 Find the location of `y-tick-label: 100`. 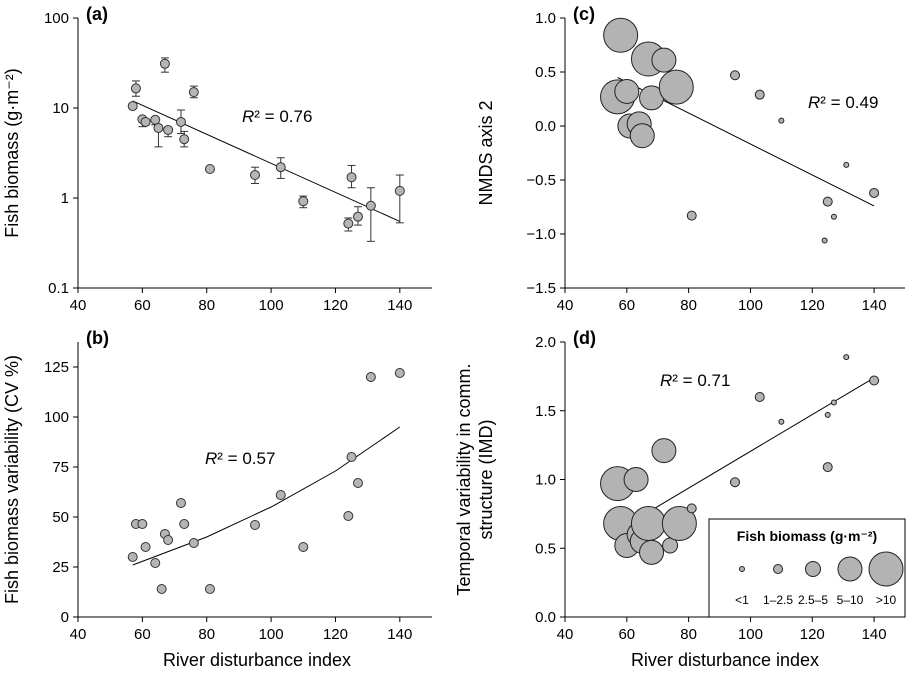

y-tick-label: 100 is located at coordinates (56, 417).